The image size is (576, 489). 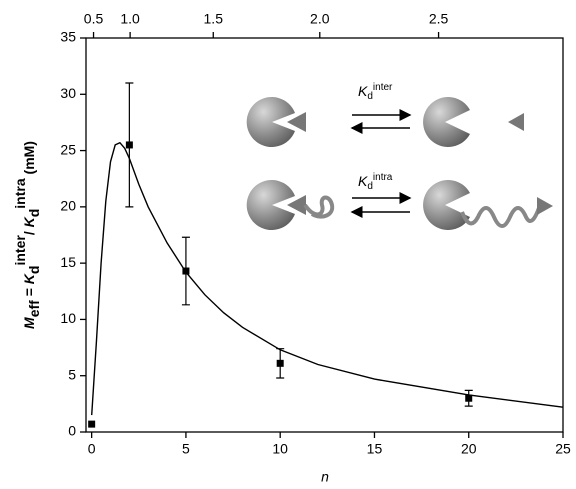 What do you see at coordinates (469, 449) in the screenshot?
I see `x-tick-label: 20` at bounding box center [469, 449].